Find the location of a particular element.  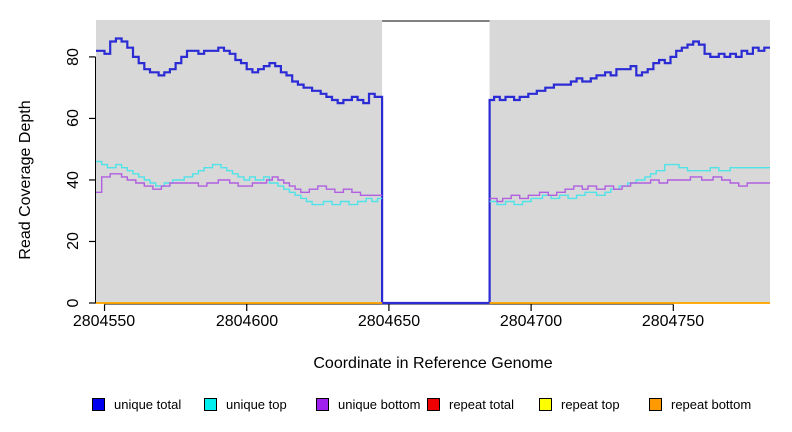

legend-label: repeat total is located at coordinates (482, 404).